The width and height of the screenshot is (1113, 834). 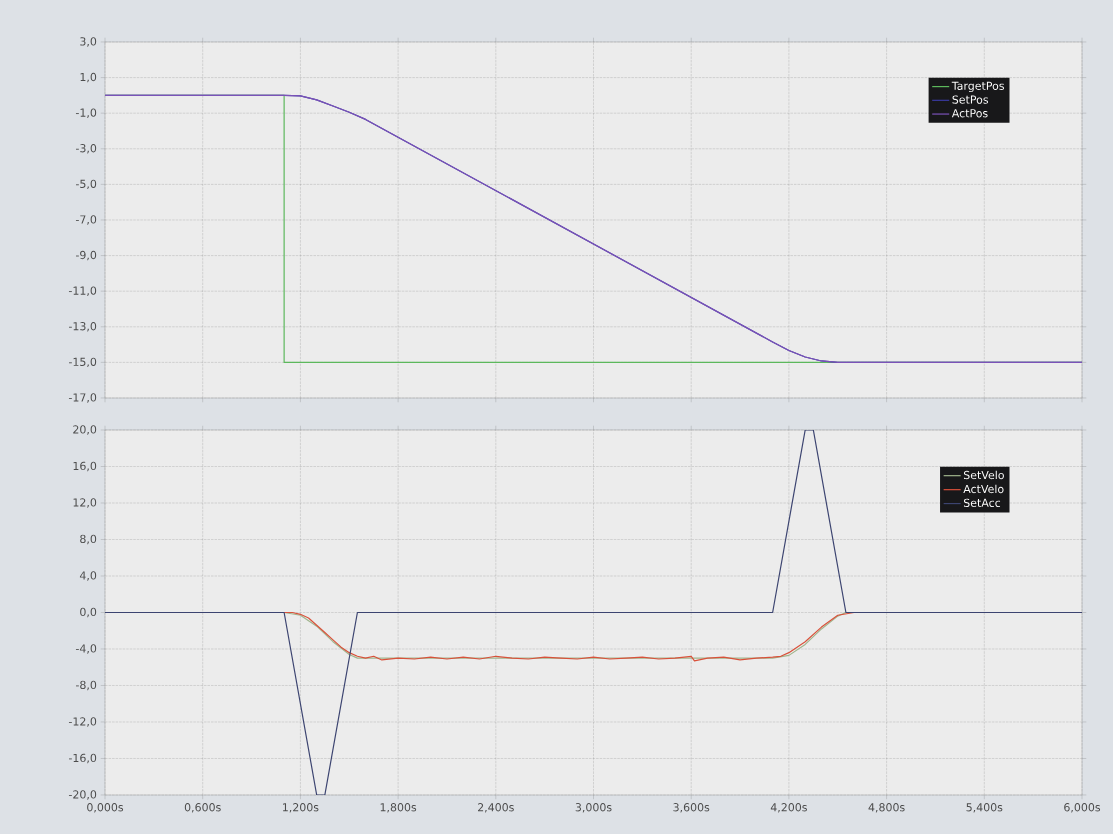 I want to click on y-tick-label: 12,0, so click(x=85, y=503).